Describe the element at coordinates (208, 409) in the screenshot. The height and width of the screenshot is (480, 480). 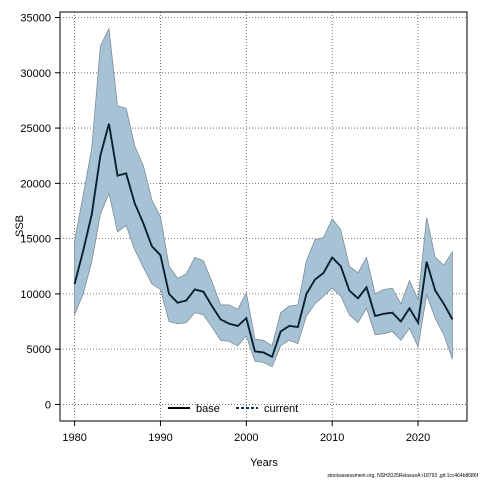
I see `legend-label-base: base` at that location.